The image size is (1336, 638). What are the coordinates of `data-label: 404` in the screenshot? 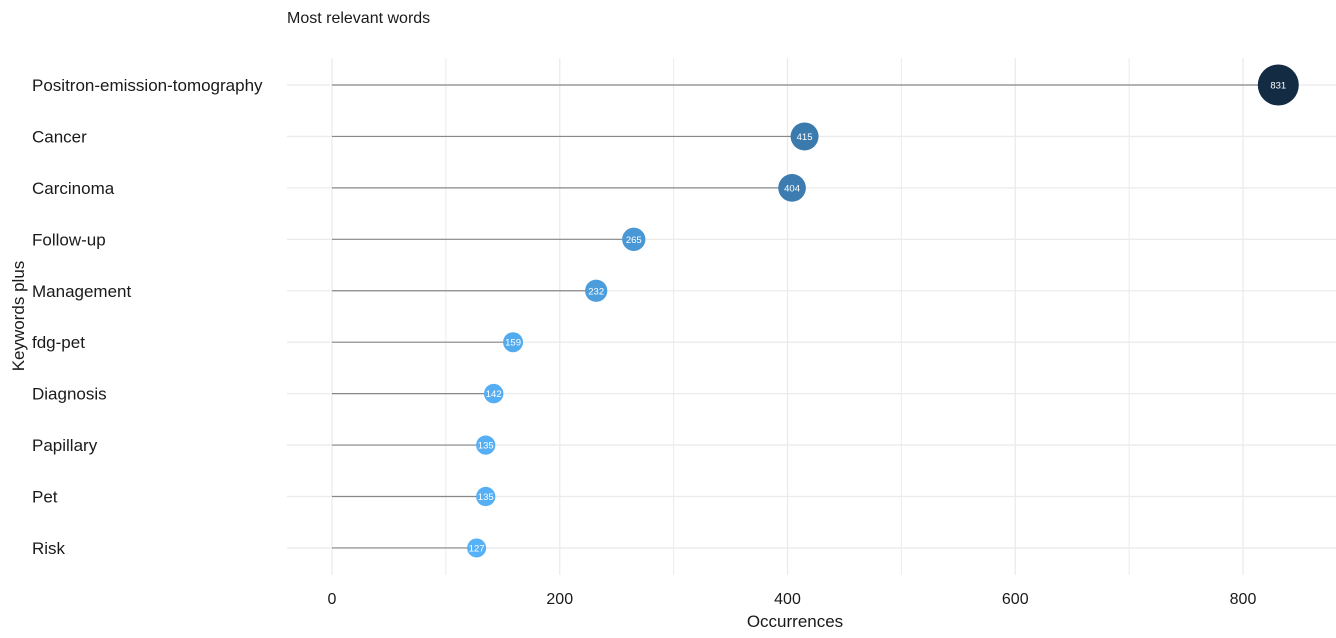 It's located at (792, 188).